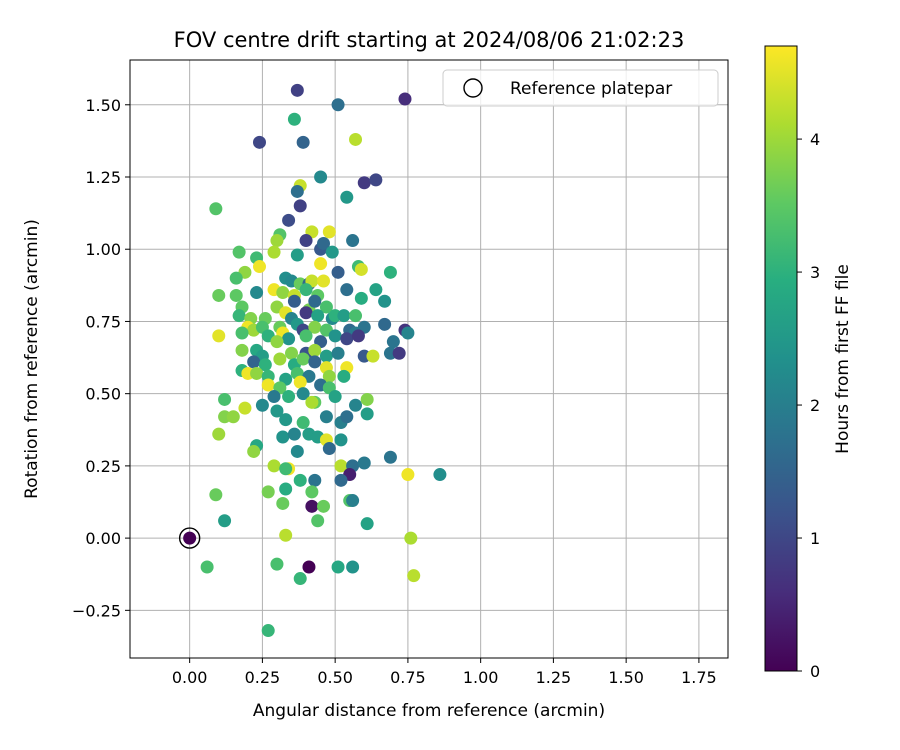 The width and height of the screenshot is (900, 750). What do you see at coordinates (444, 672) in the screenshot?
I see `x-axis: 0.00 0.25 0.50 0.75 1.00 1.25 1.50 1.75` at bounding box center [444, 672].